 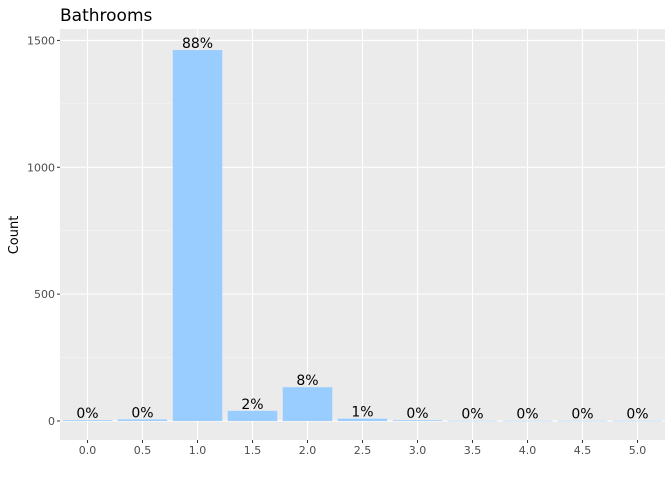 What do you see at coordinates (473, 450) in the screenshot?
I see `x-tick-label: 3.5` at bounding box center [473, 450].